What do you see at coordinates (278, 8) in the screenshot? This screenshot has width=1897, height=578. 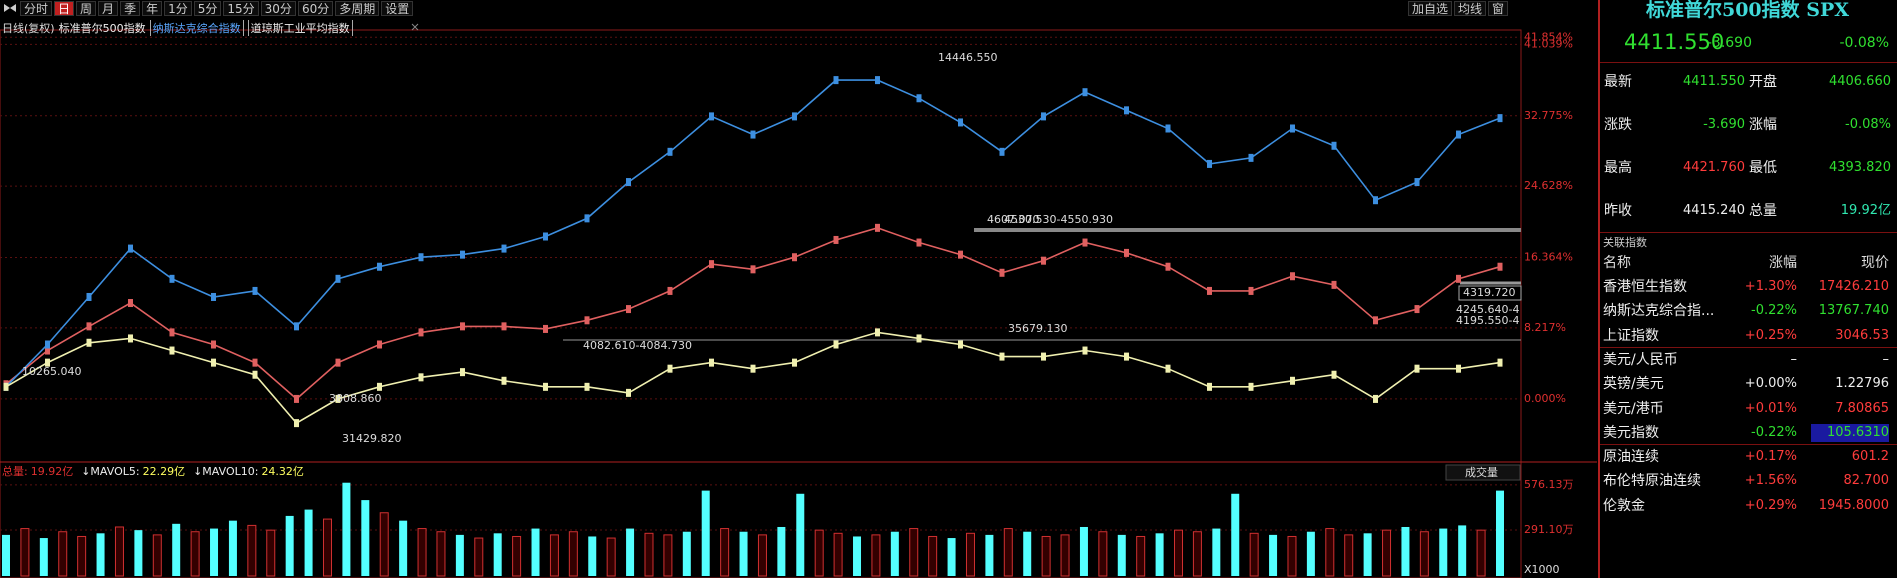 I see `toolbar-button: 30分` at bounding box center [278, 8].